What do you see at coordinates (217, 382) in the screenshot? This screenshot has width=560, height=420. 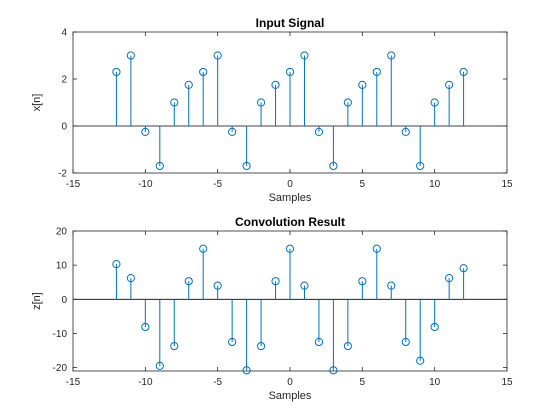 I see `convolution-result-xtick-label: -5` at bounding box center [217, 382].